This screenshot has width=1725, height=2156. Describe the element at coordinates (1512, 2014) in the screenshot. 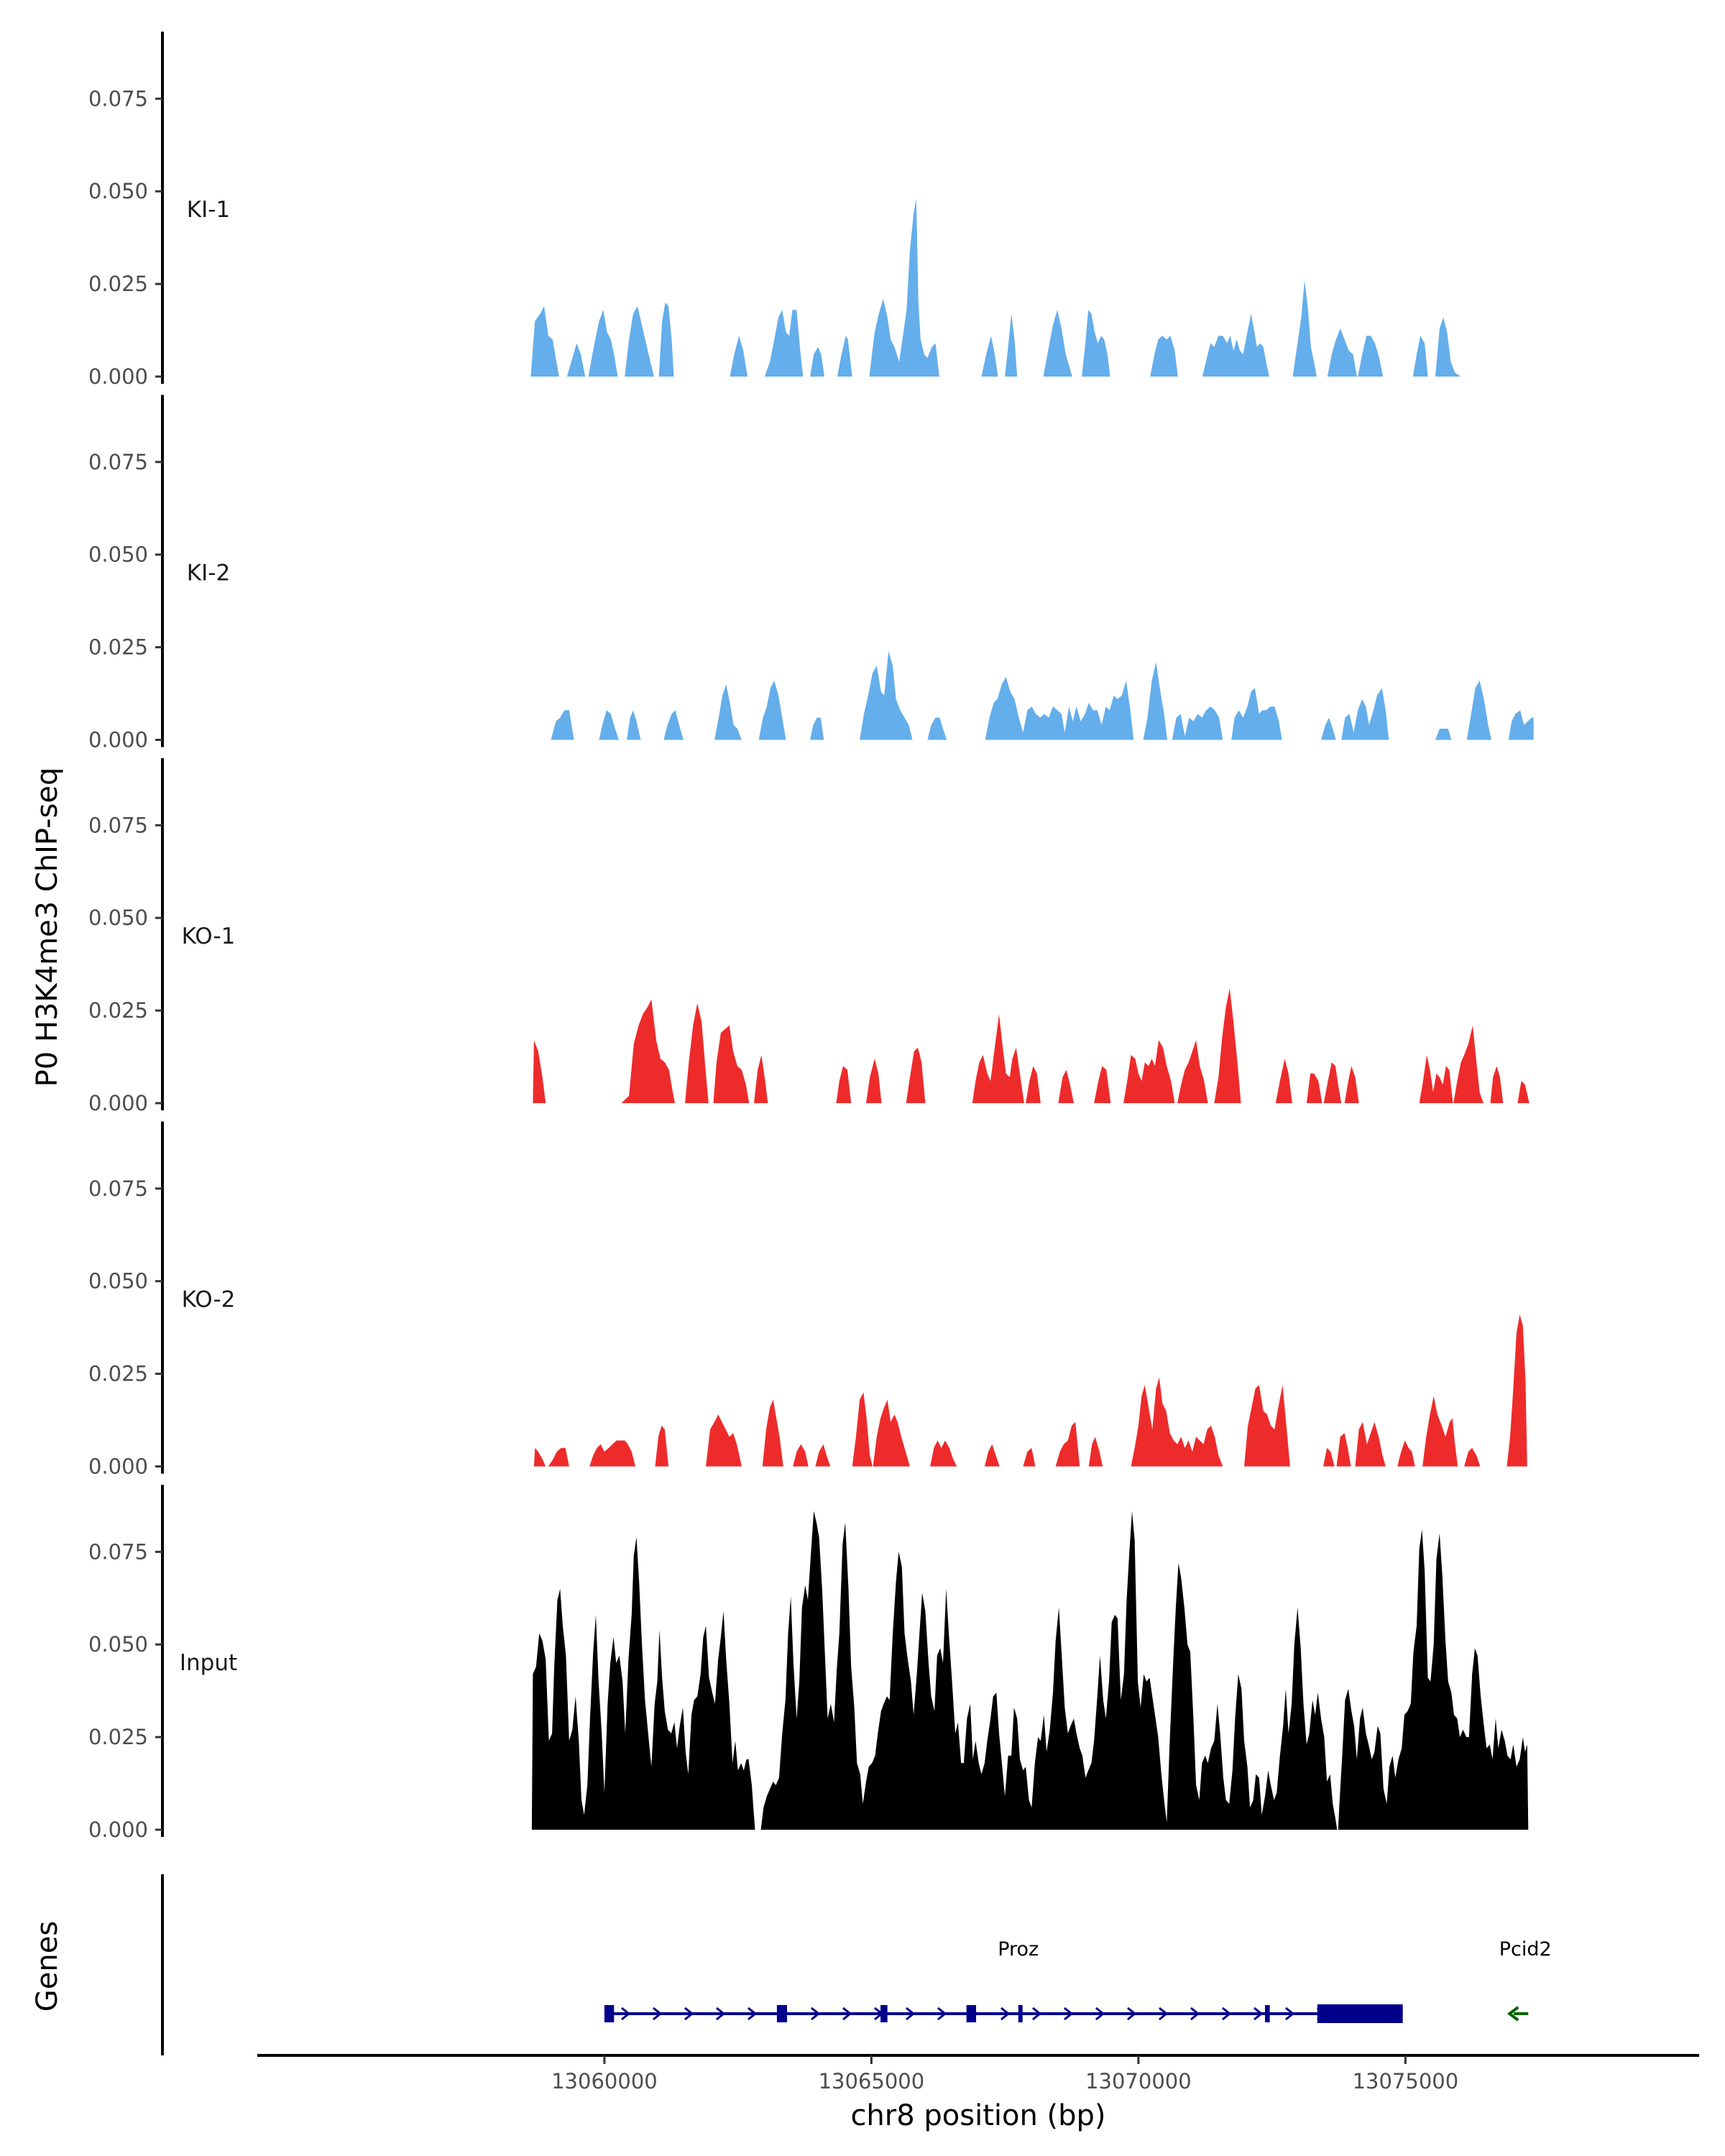

I see `strand-arrow-left` at that location.